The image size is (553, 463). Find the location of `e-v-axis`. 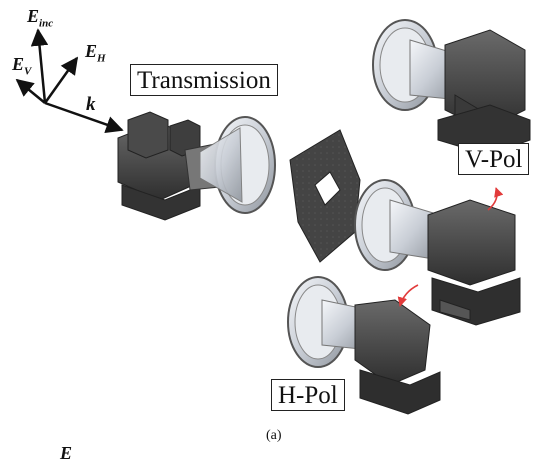

e-v-axis is located at coordinates (30, 91).